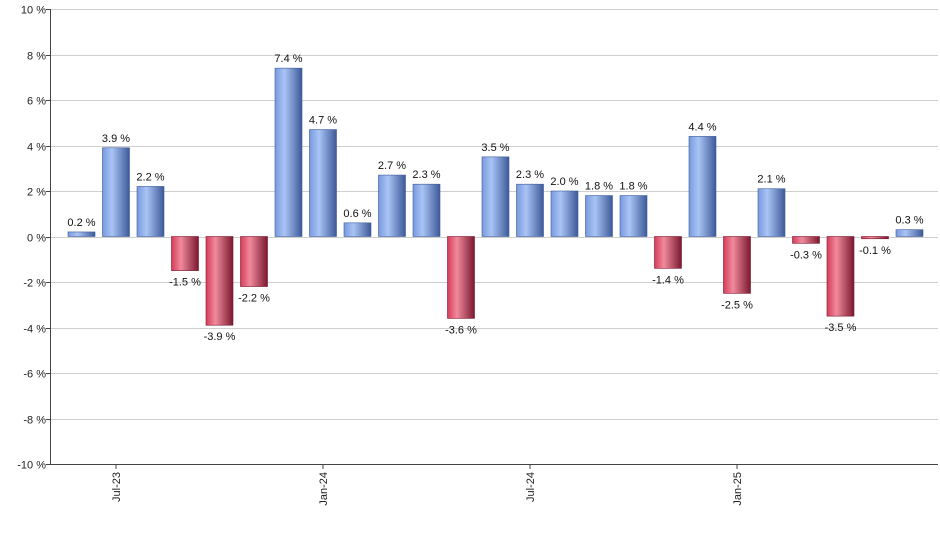 The width and height of the screenshot is (940, 550). Describe the element at coordinates (34, 421) in the screenshot. I see `y-tick-label: -8 %` at that location.